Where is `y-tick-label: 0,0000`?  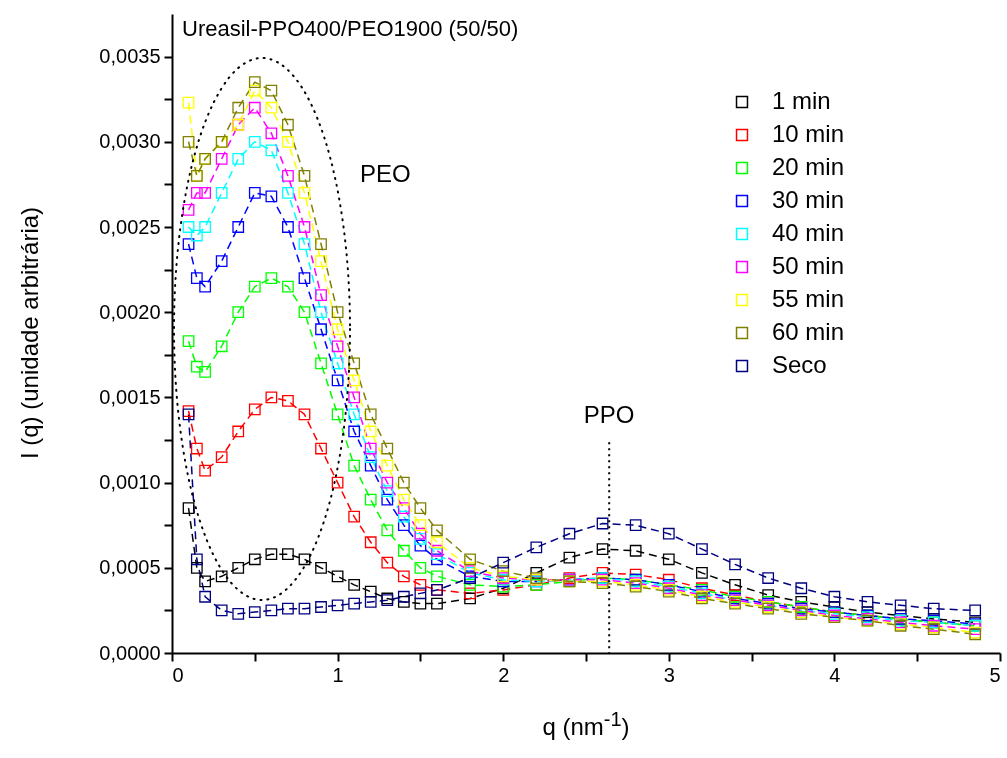 y-tick-label: 0,0000 is located at coordinates (130, 652).